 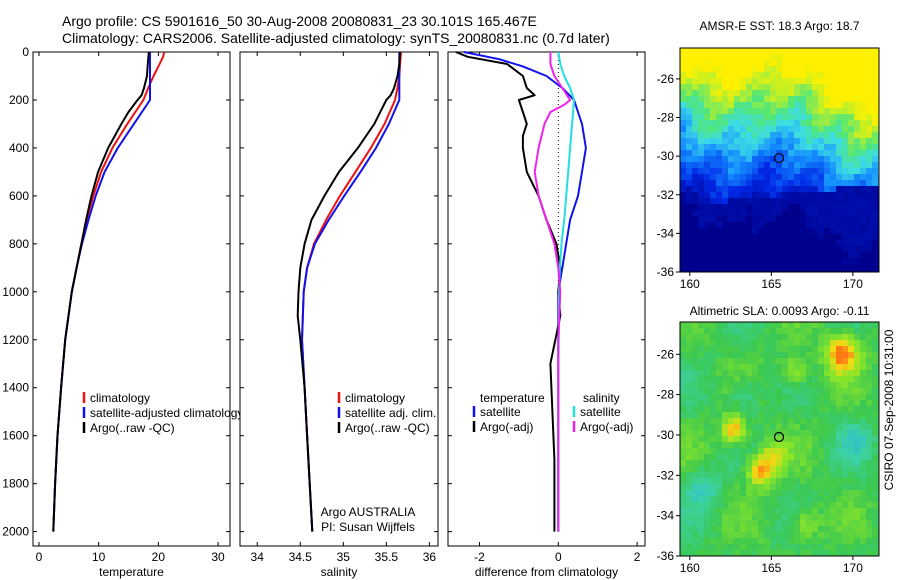 I want to click on y-tick-label: 1600, so click(x=15, y=436).